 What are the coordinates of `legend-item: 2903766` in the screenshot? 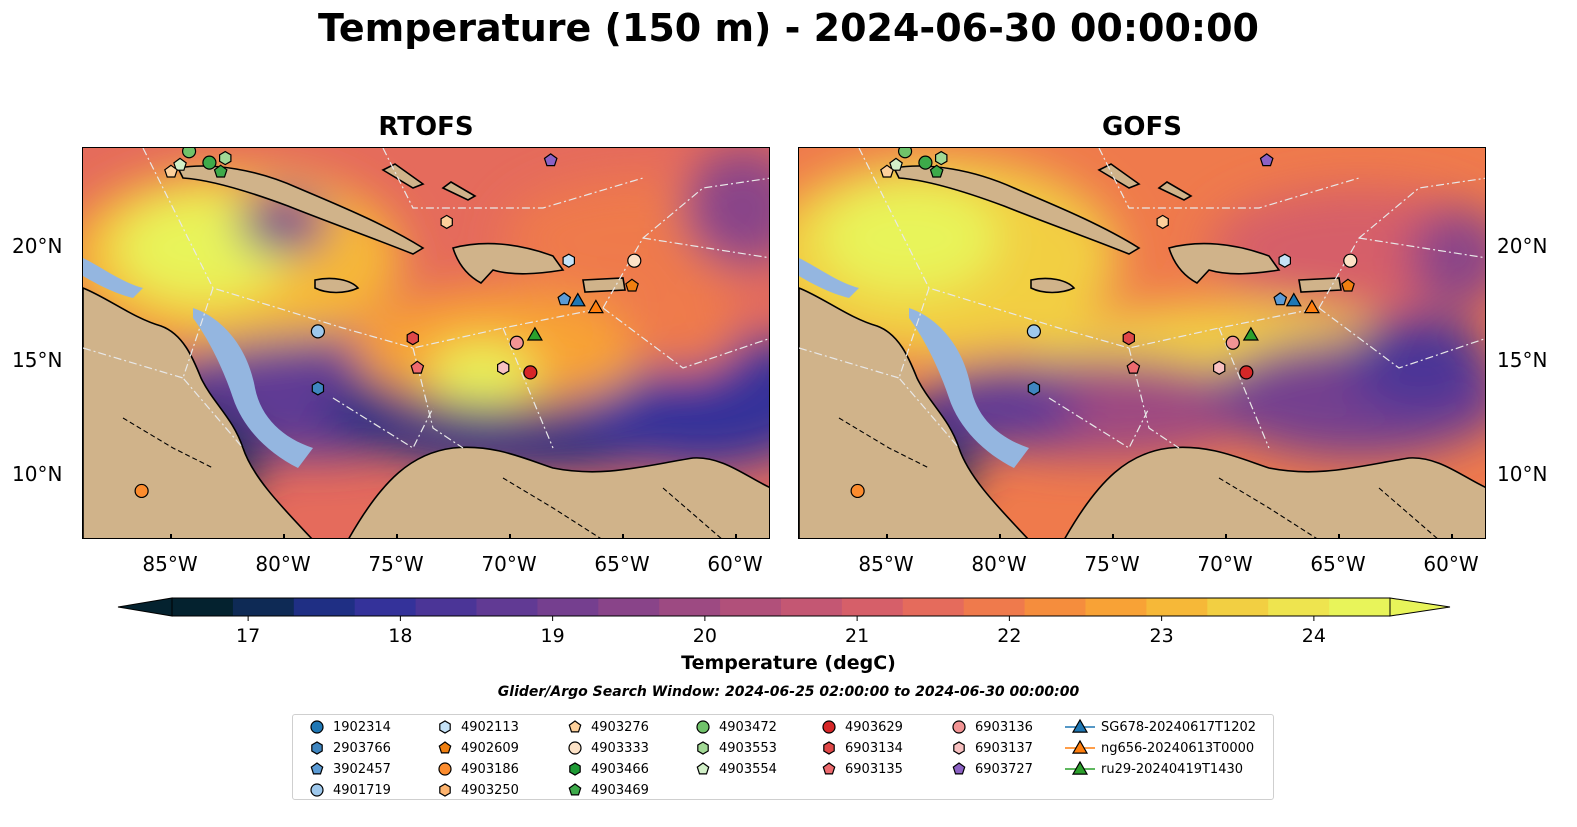 It's located at (349, 748).